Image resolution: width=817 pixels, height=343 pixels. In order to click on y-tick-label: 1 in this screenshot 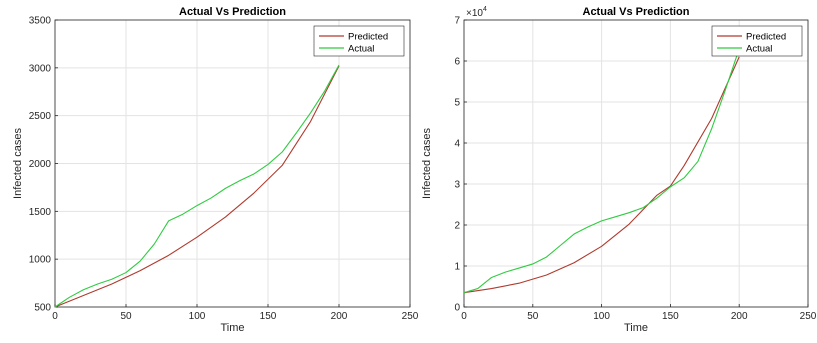, I will do `click(457, 267)`.